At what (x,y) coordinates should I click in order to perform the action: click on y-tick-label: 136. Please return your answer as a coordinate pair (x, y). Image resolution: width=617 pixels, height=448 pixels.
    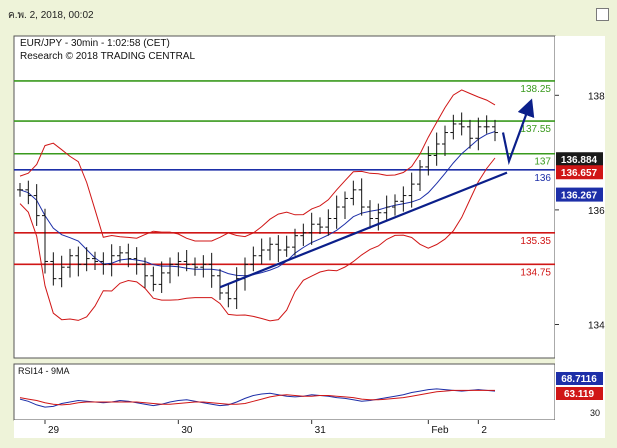
    Looking at the image, I should click on (596, 211).